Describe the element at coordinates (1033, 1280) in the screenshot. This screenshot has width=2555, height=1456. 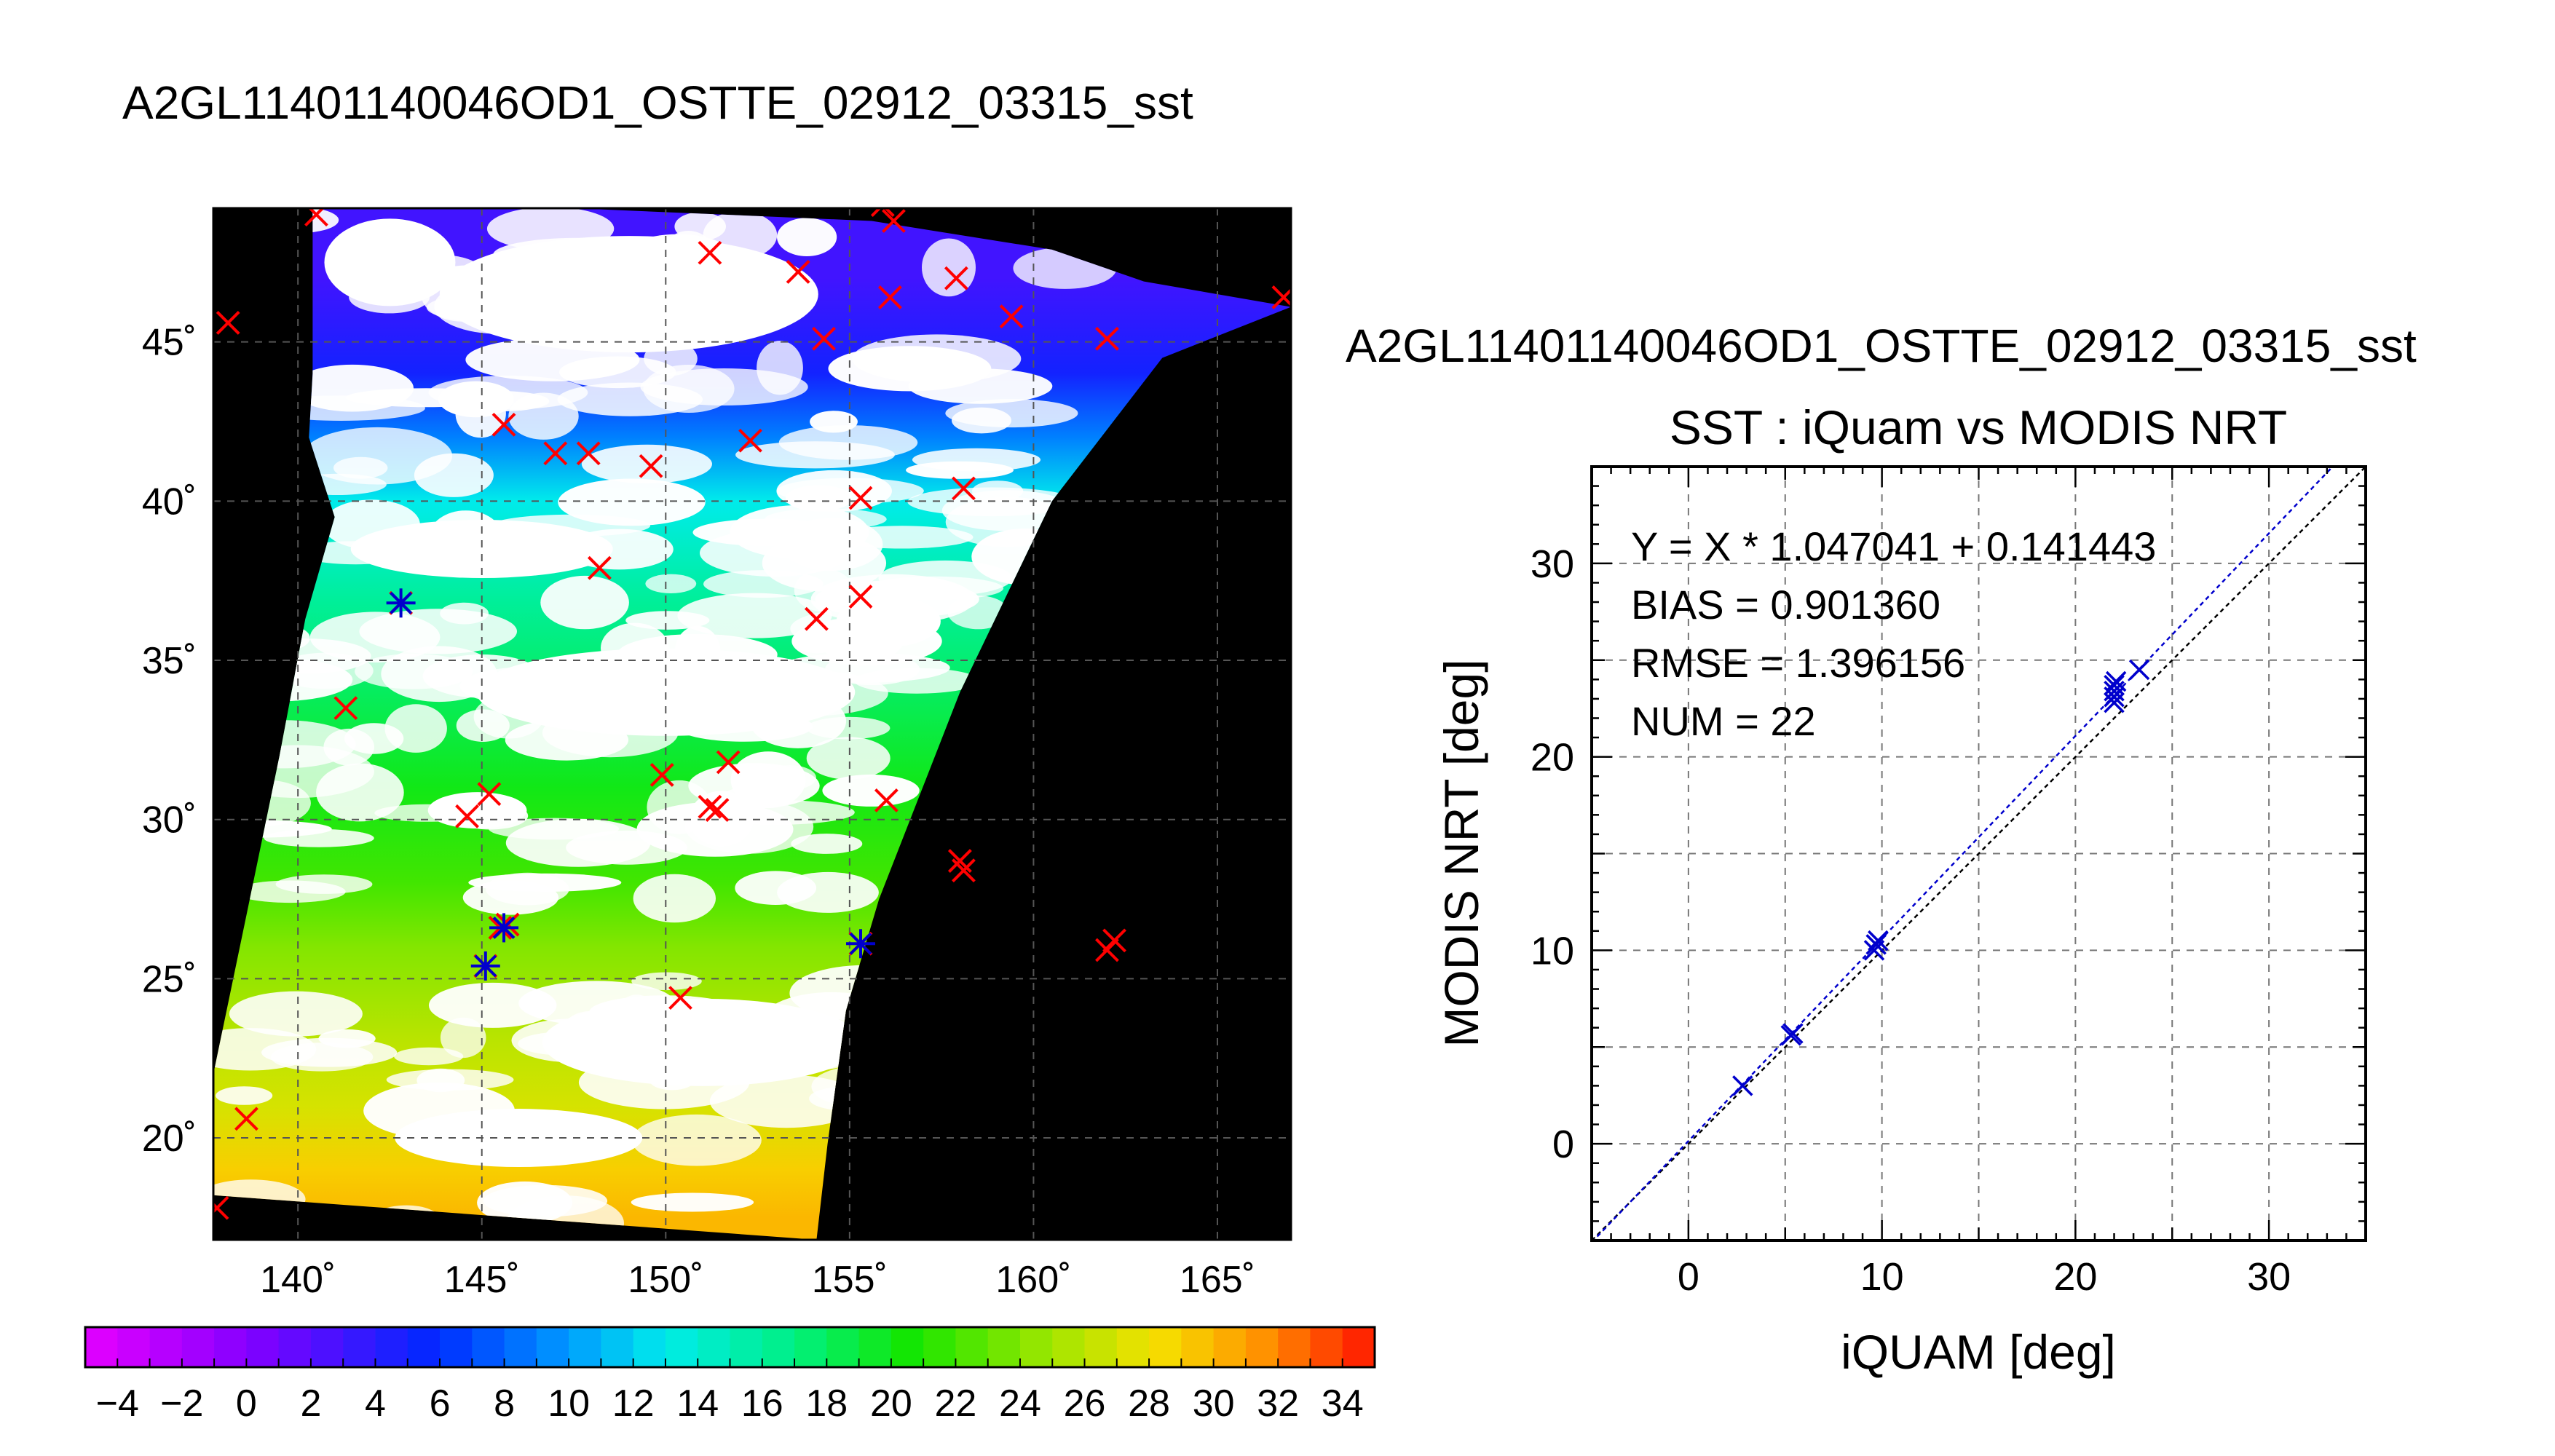
I see `map-lon-tick-label: 160˚` at that location.